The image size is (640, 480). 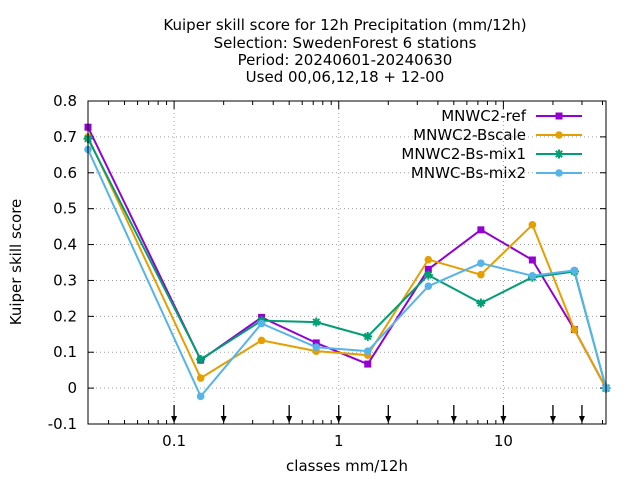 What do you see at coordinates (65, 137) in the screenshot?
I see `y-tick-label: 0.7` at bounding box center [65, 137].